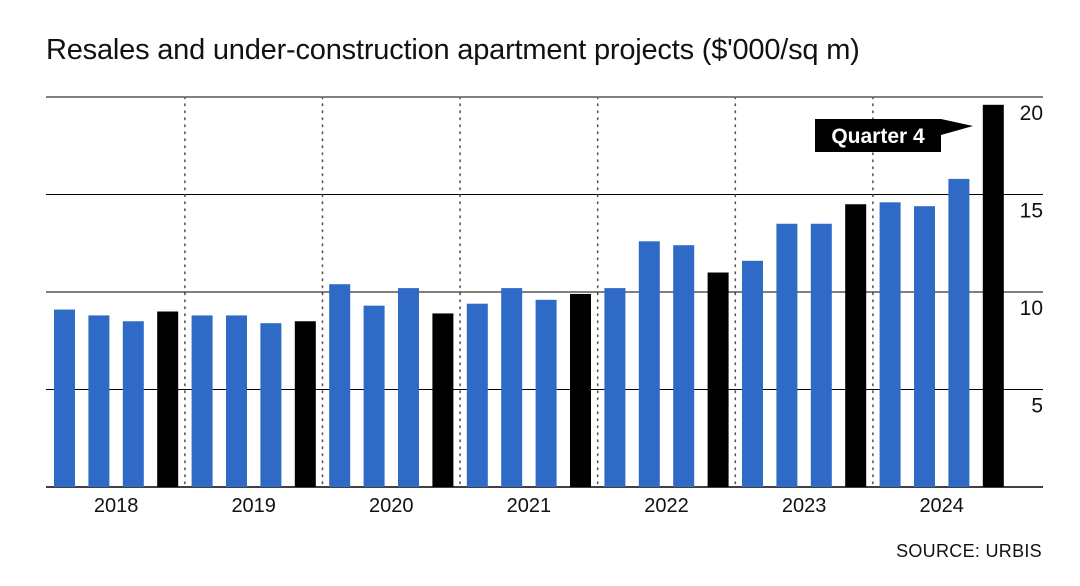 Image resolution: width=1080 pixels, height=586 pixels. What do you see at coordinates (878, 136) in the screenshot?
I see `callout-label: Quarter 4` at bounding box center [878, 136].